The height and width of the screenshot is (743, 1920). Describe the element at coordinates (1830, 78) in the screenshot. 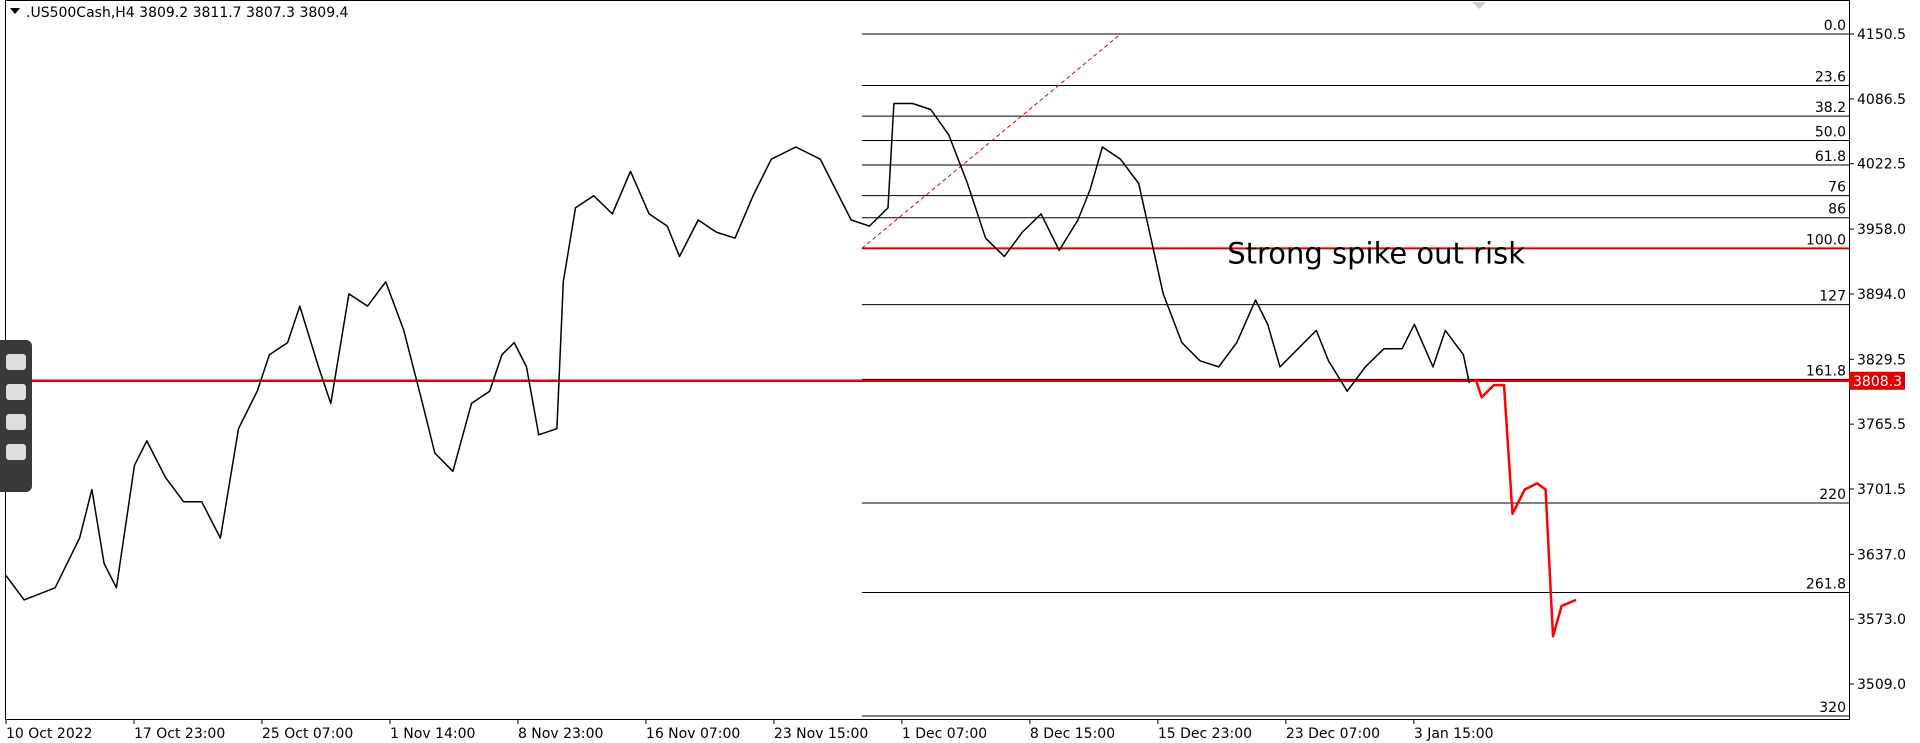

I see `fib-label: 23.6` at that location.